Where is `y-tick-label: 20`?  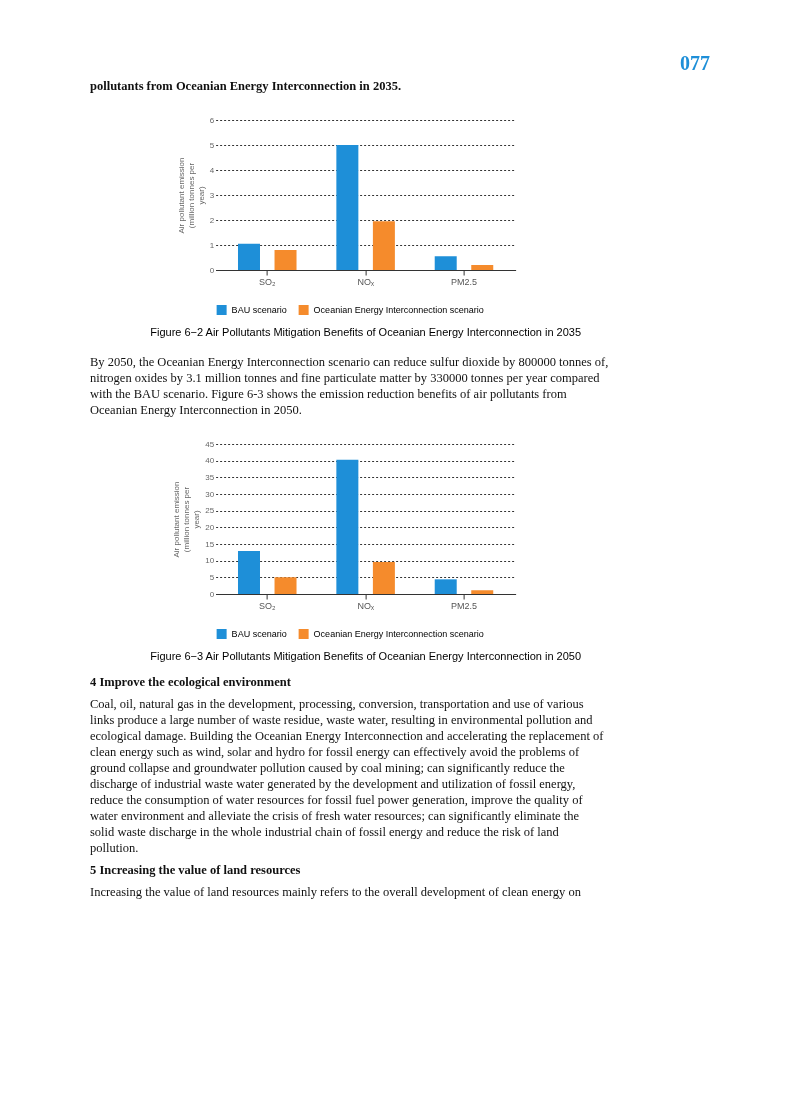
y-tick-label: 20 is located at coordinates (210, 527).